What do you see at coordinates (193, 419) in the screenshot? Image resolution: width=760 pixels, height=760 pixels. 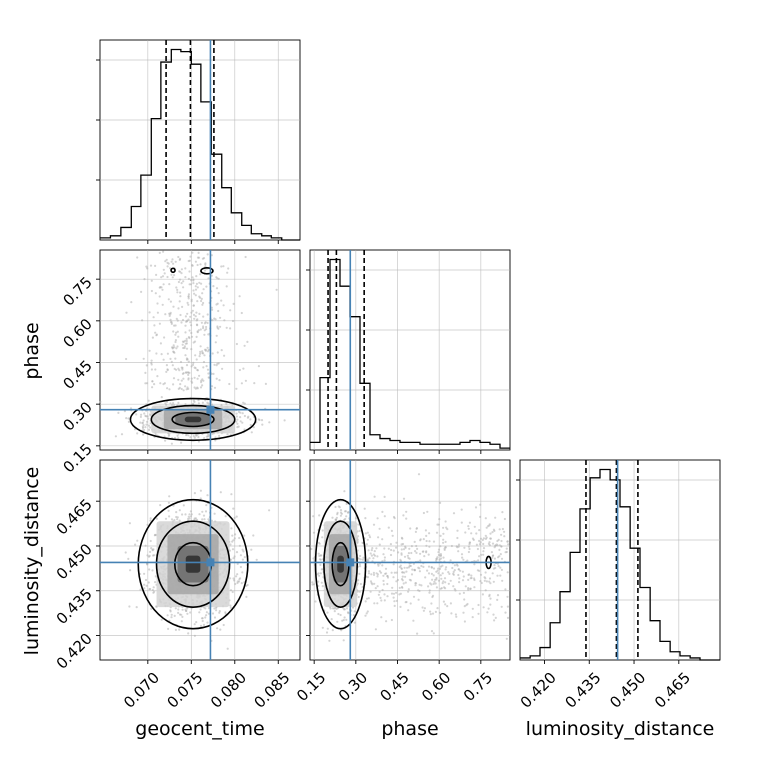 I see `contour-line` at bounding box center [193, 419].